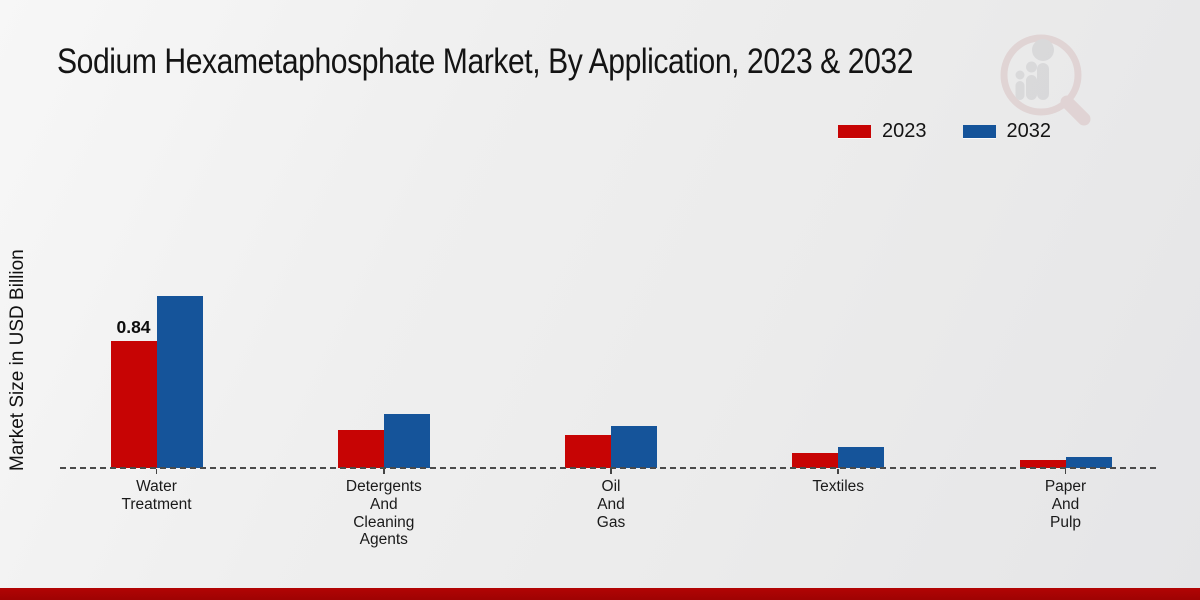  I want to click on footer-accent-bar, so click(600, 594).